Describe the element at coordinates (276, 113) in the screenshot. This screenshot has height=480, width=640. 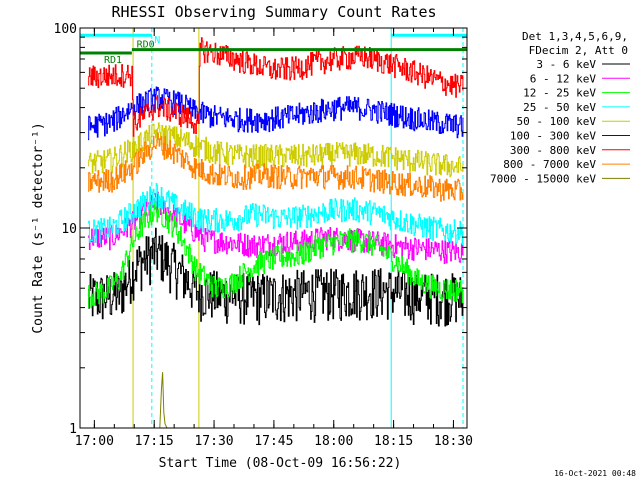
I see `series-100-300-kev` at that location.